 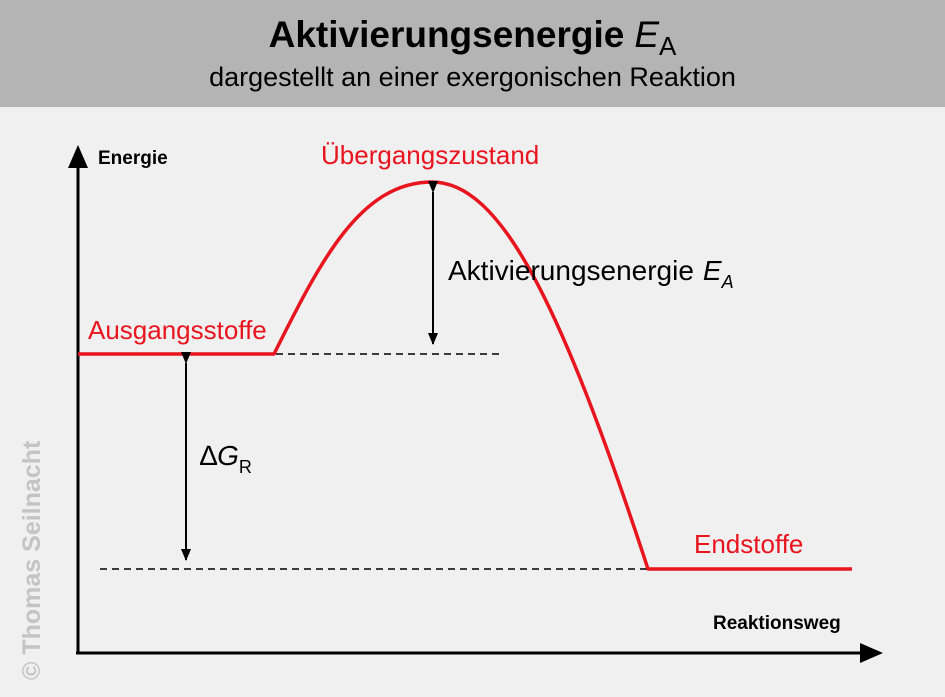 What do you see at coordinates (78, 156) in the screenshot?
I see `y-axis-arrowhead` at bounding box center [78, 156].